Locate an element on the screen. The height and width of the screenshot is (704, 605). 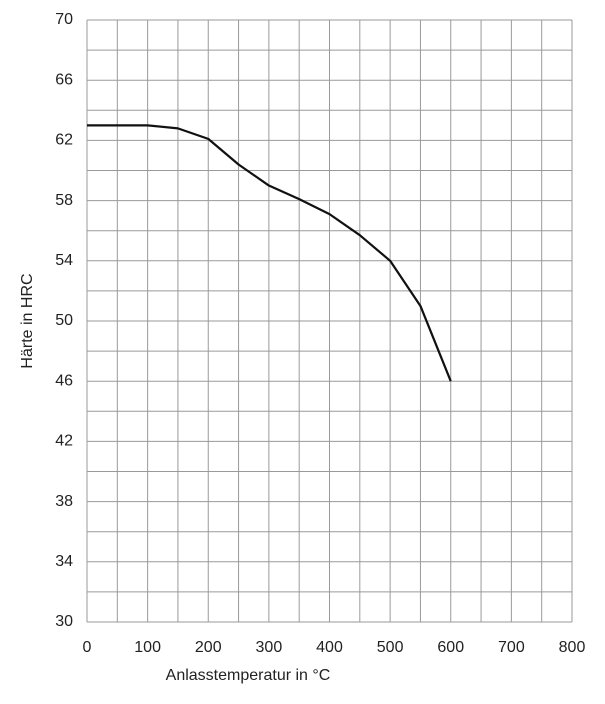
y-tick-label: 62 is located at coordinates (64, 140).